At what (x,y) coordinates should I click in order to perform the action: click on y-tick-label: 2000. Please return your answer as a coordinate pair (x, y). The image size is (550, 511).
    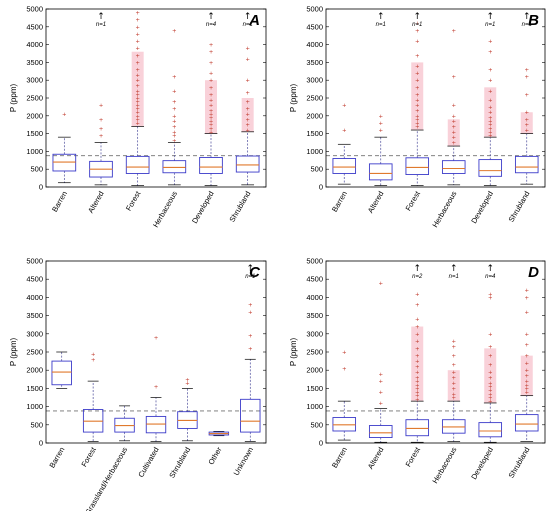
    Looking at the image, I should click on (34, 115).